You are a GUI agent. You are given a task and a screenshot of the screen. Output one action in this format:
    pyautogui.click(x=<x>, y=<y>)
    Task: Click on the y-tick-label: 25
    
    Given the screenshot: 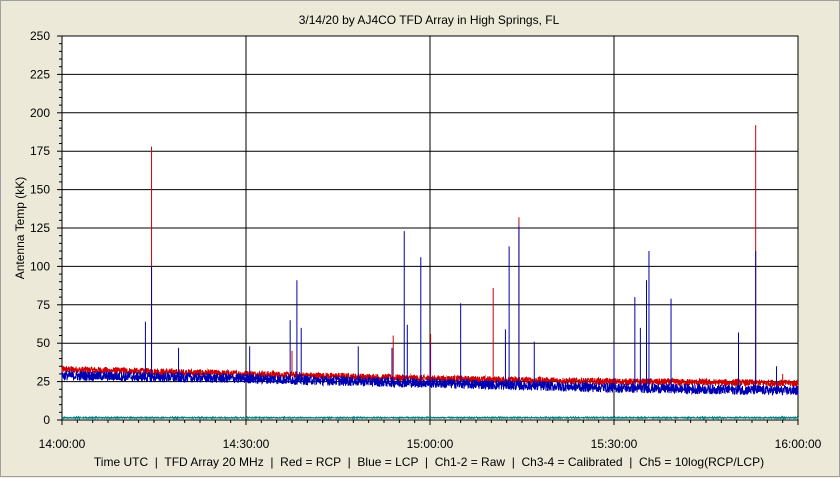 What is the action you would take?
    pyautogui.click(x=44, y=382)
    